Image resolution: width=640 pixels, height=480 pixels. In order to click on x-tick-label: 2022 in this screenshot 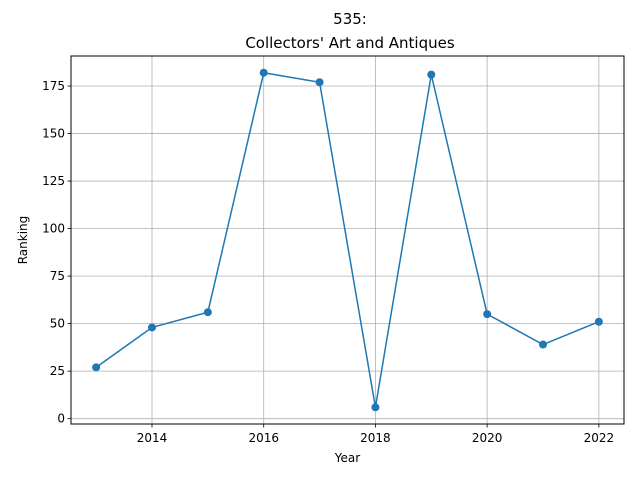, I will do `click(599, 438)`.